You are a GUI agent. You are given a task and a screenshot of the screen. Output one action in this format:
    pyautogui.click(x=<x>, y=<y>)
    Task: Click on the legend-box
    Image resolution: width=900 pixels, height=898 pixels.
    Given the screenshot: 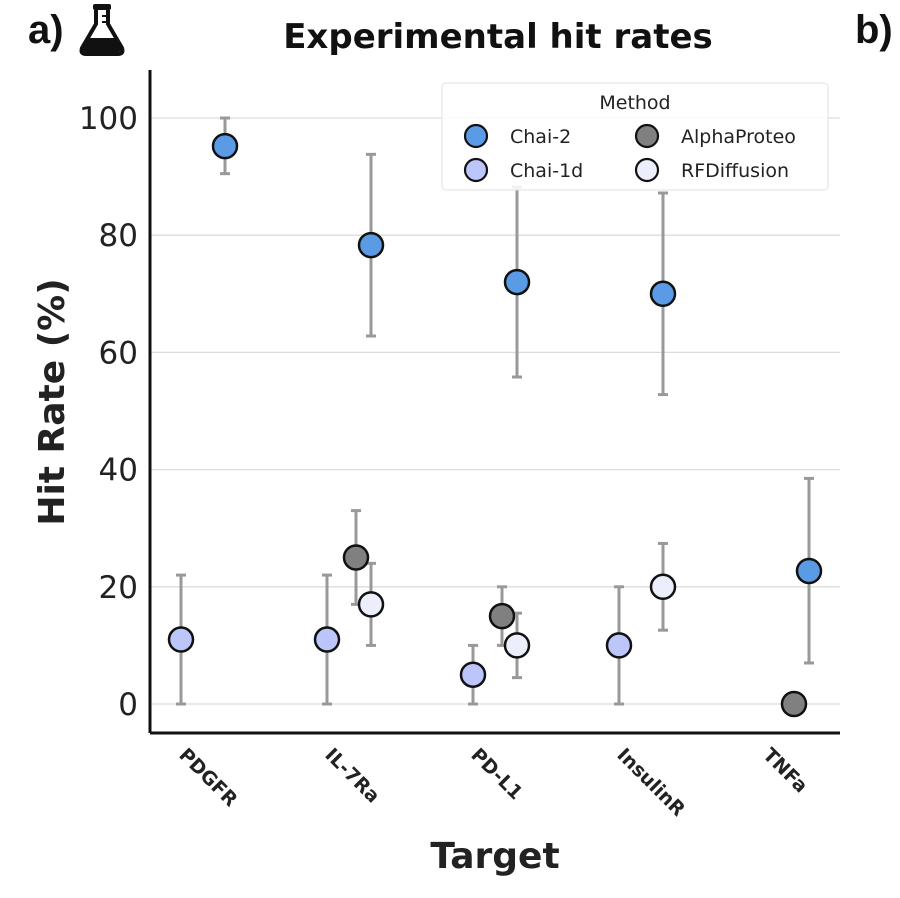 What is the action you would take?
    pyautogui.click(x=635, y=136)
    